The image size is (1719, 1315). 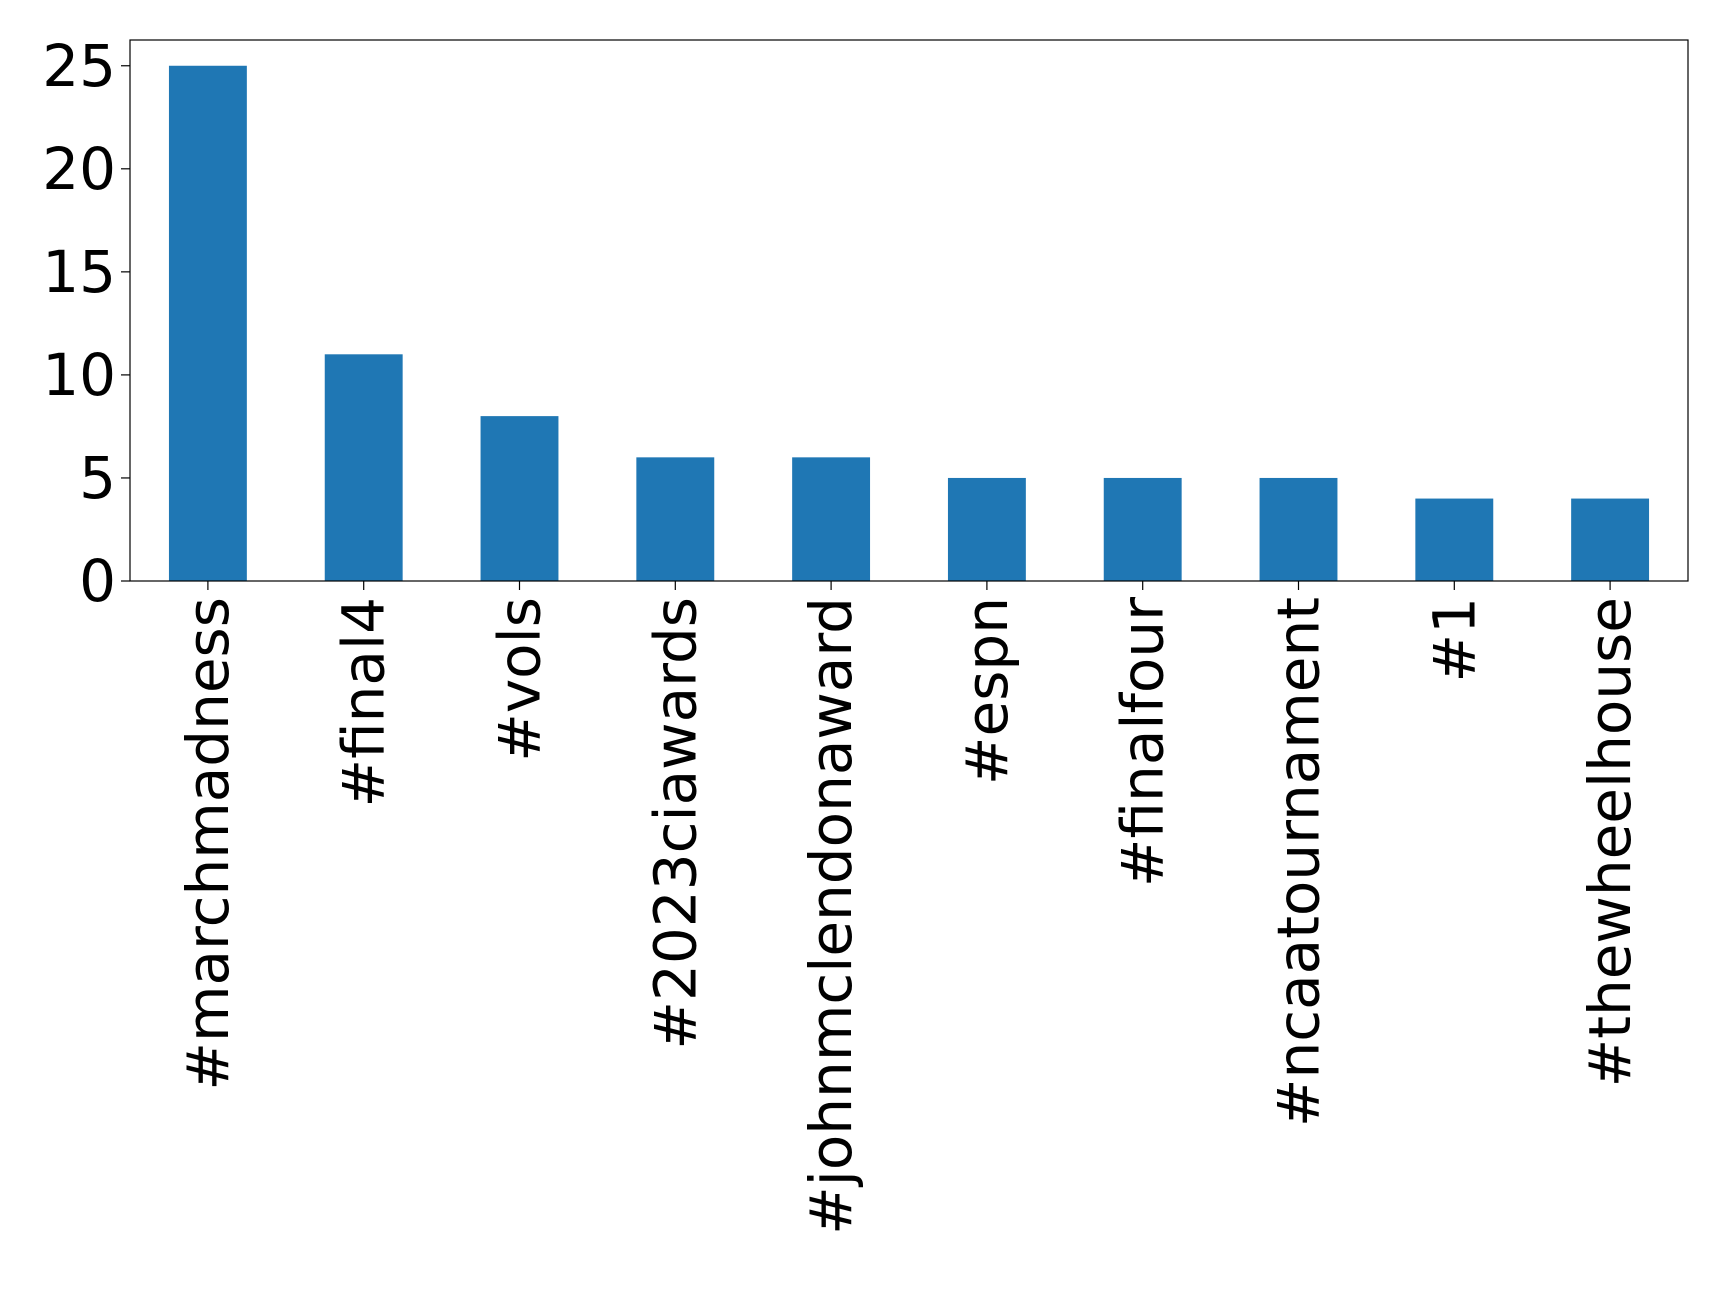 What do you see at coordinates (79, 66) in the screenshot?
I see `y-tick-label-5: 25` at bounding box center [79, 66].